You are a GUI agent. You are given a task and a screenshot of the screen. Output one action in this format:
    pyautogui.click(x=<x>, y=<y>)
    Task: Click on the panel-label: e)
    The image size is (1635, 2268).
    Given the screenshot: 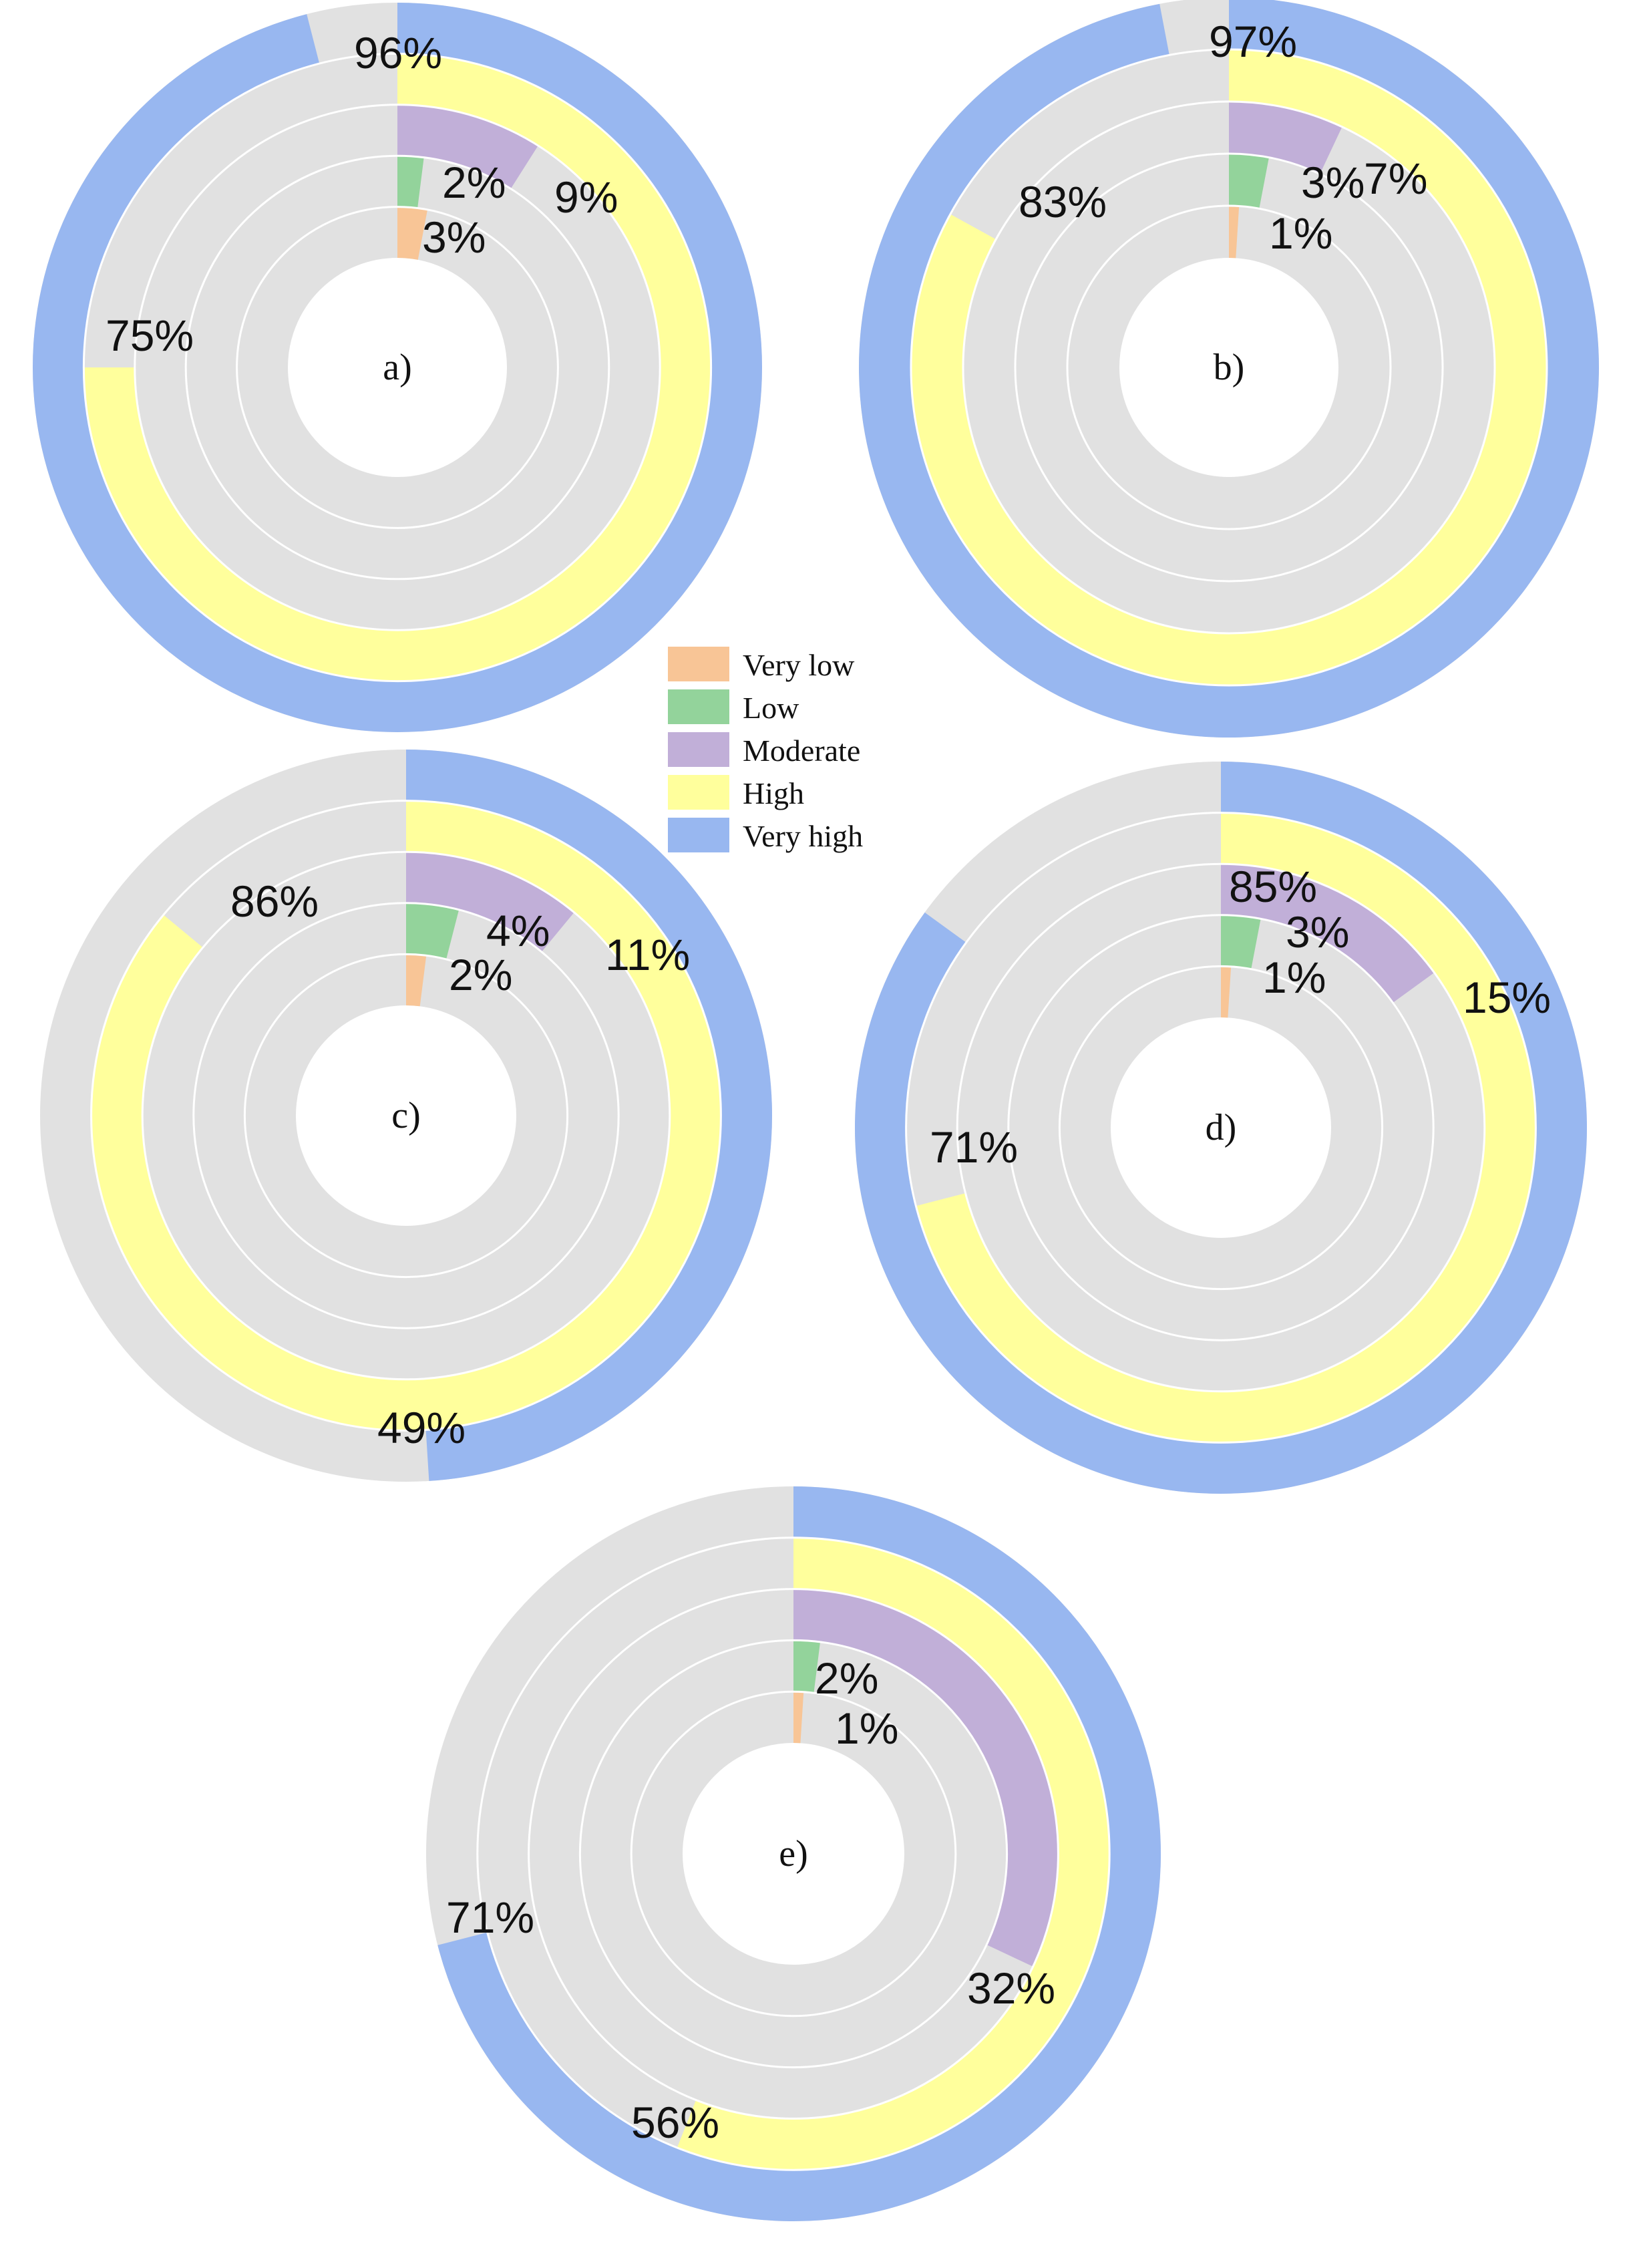 What is the action you would take?
    pyautogui.click(x=794, y=1854)
    